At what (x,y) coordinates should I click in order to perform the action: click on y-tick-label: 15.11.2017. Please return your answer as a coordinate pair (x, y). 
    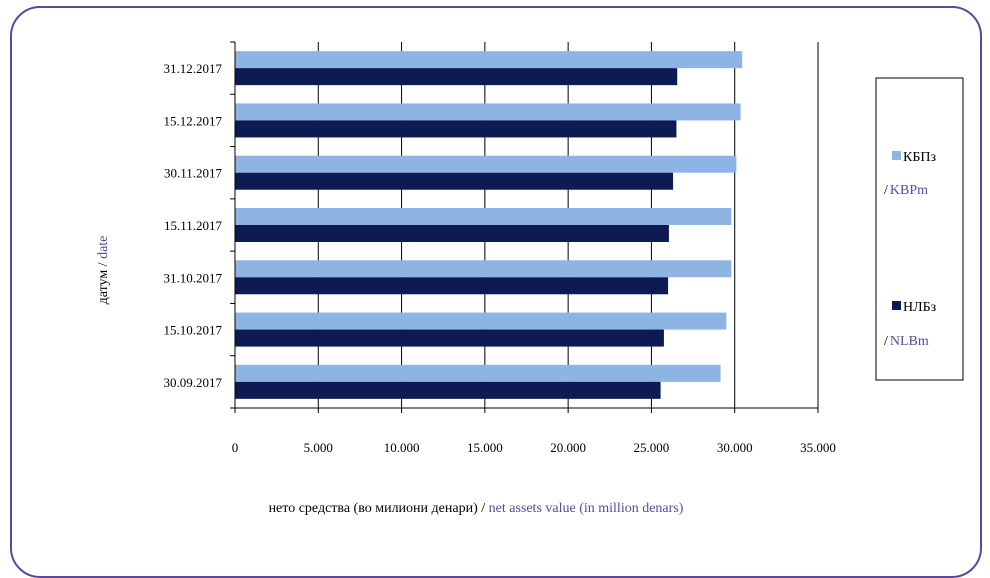
    Looking at the image, I should click on (193, 225).